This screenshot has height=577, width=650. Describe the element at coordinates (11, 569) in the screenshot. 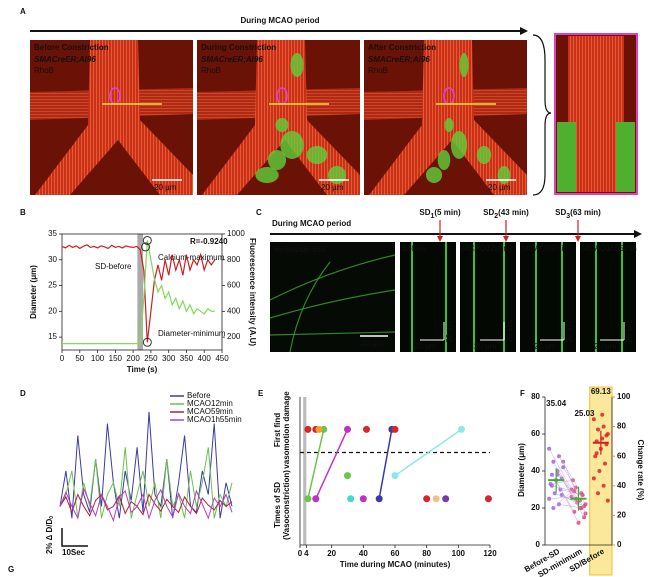

I see `panel-label: G` at that location.